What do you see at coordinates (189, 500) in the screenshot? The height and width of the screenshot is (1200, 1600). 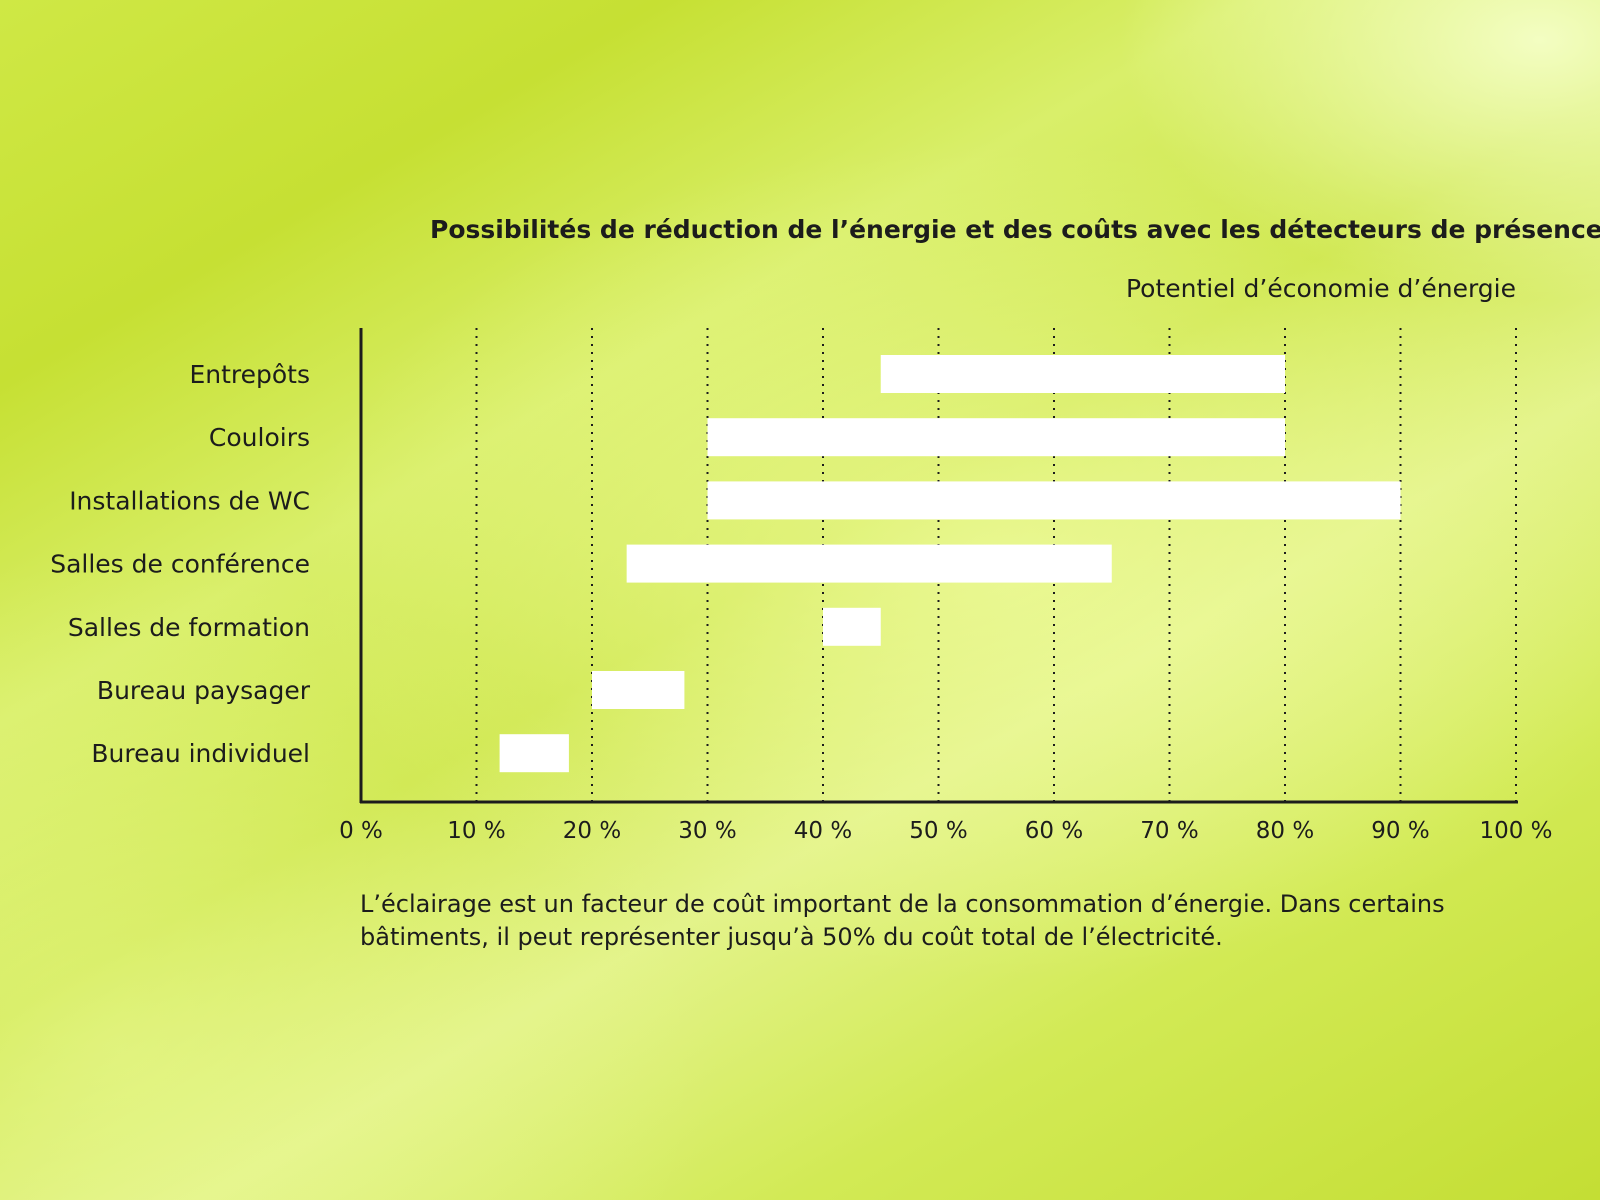 I see `category-label: Installations de WC` at bounding box center [189, 500].